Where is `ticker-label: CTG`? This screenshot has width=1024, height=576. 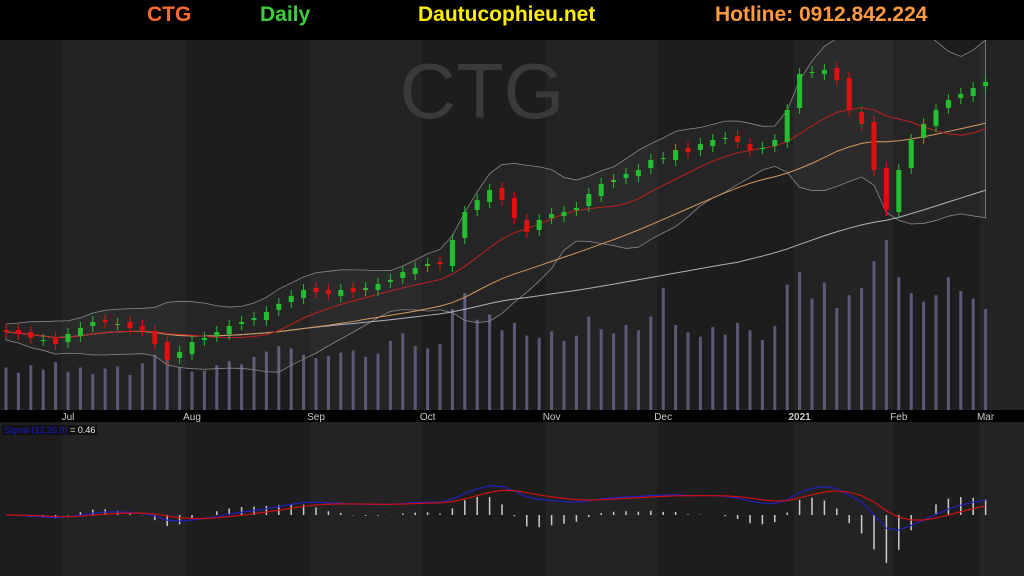 ticker-label: CTG is located at coordinates (169, 14).